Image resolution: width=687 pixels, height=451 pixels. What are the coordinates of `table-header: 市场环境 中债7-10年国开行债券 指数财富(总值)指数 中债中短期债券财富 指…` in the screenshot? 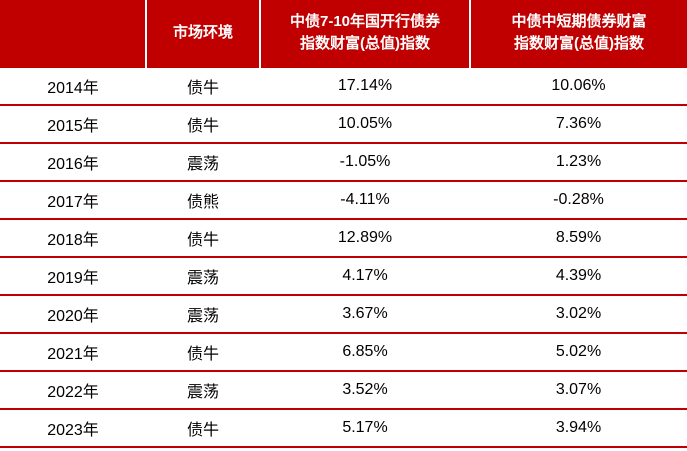 It's located at (343, 33).